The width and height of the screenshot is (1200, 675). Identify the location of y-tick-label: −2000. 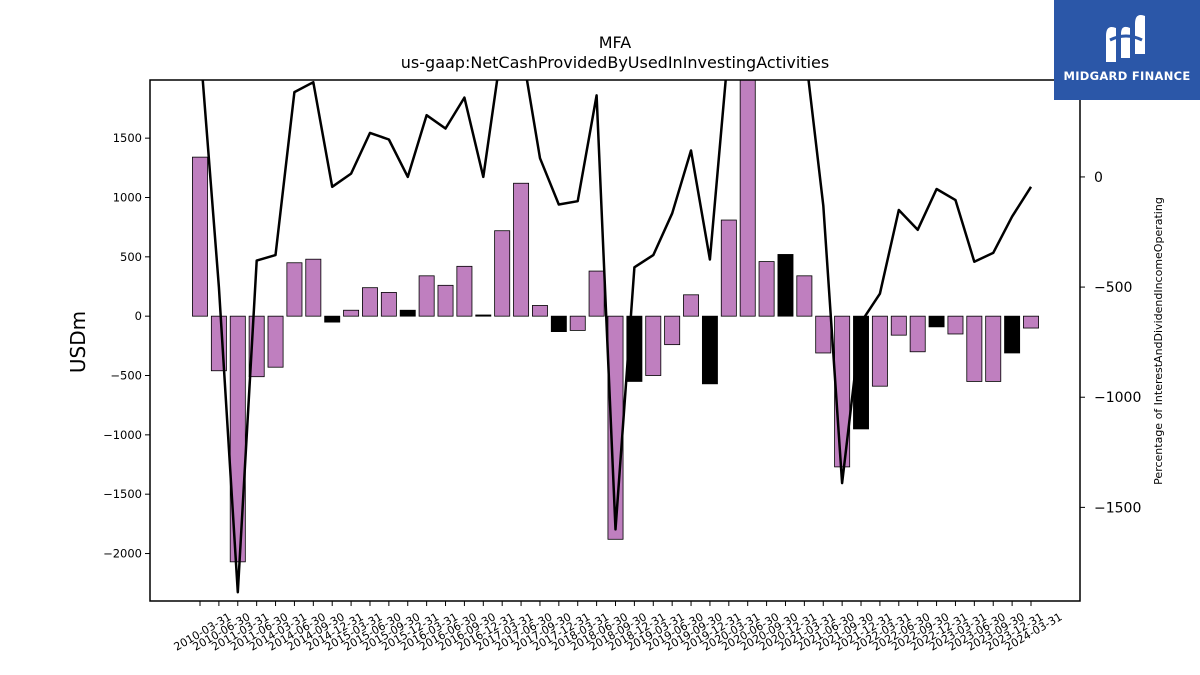
(122, 554).